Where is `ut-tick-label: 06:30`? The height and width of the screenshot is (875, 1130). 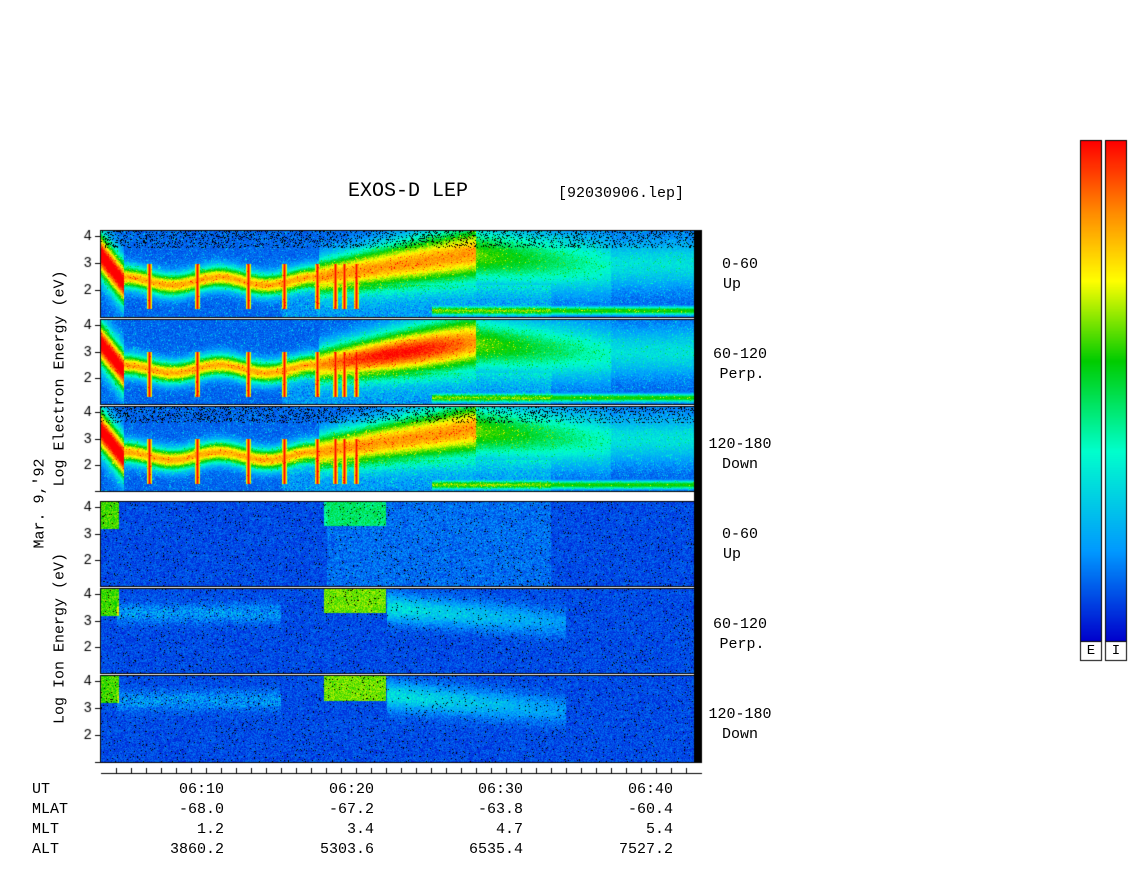
ut-tick-label: 06:30 is located at coordinates (500, 789).